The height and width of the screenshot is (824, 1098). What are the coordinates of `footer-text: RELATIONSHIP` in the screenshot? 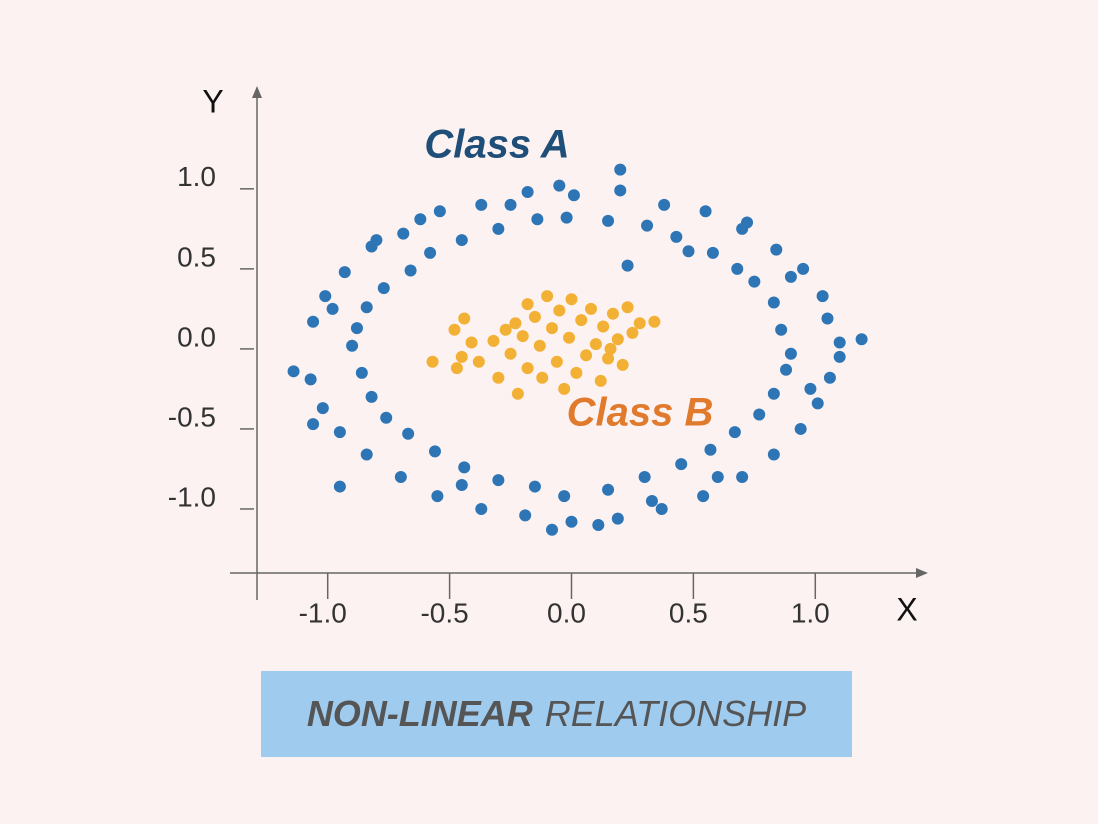 It's located at (675, 713).